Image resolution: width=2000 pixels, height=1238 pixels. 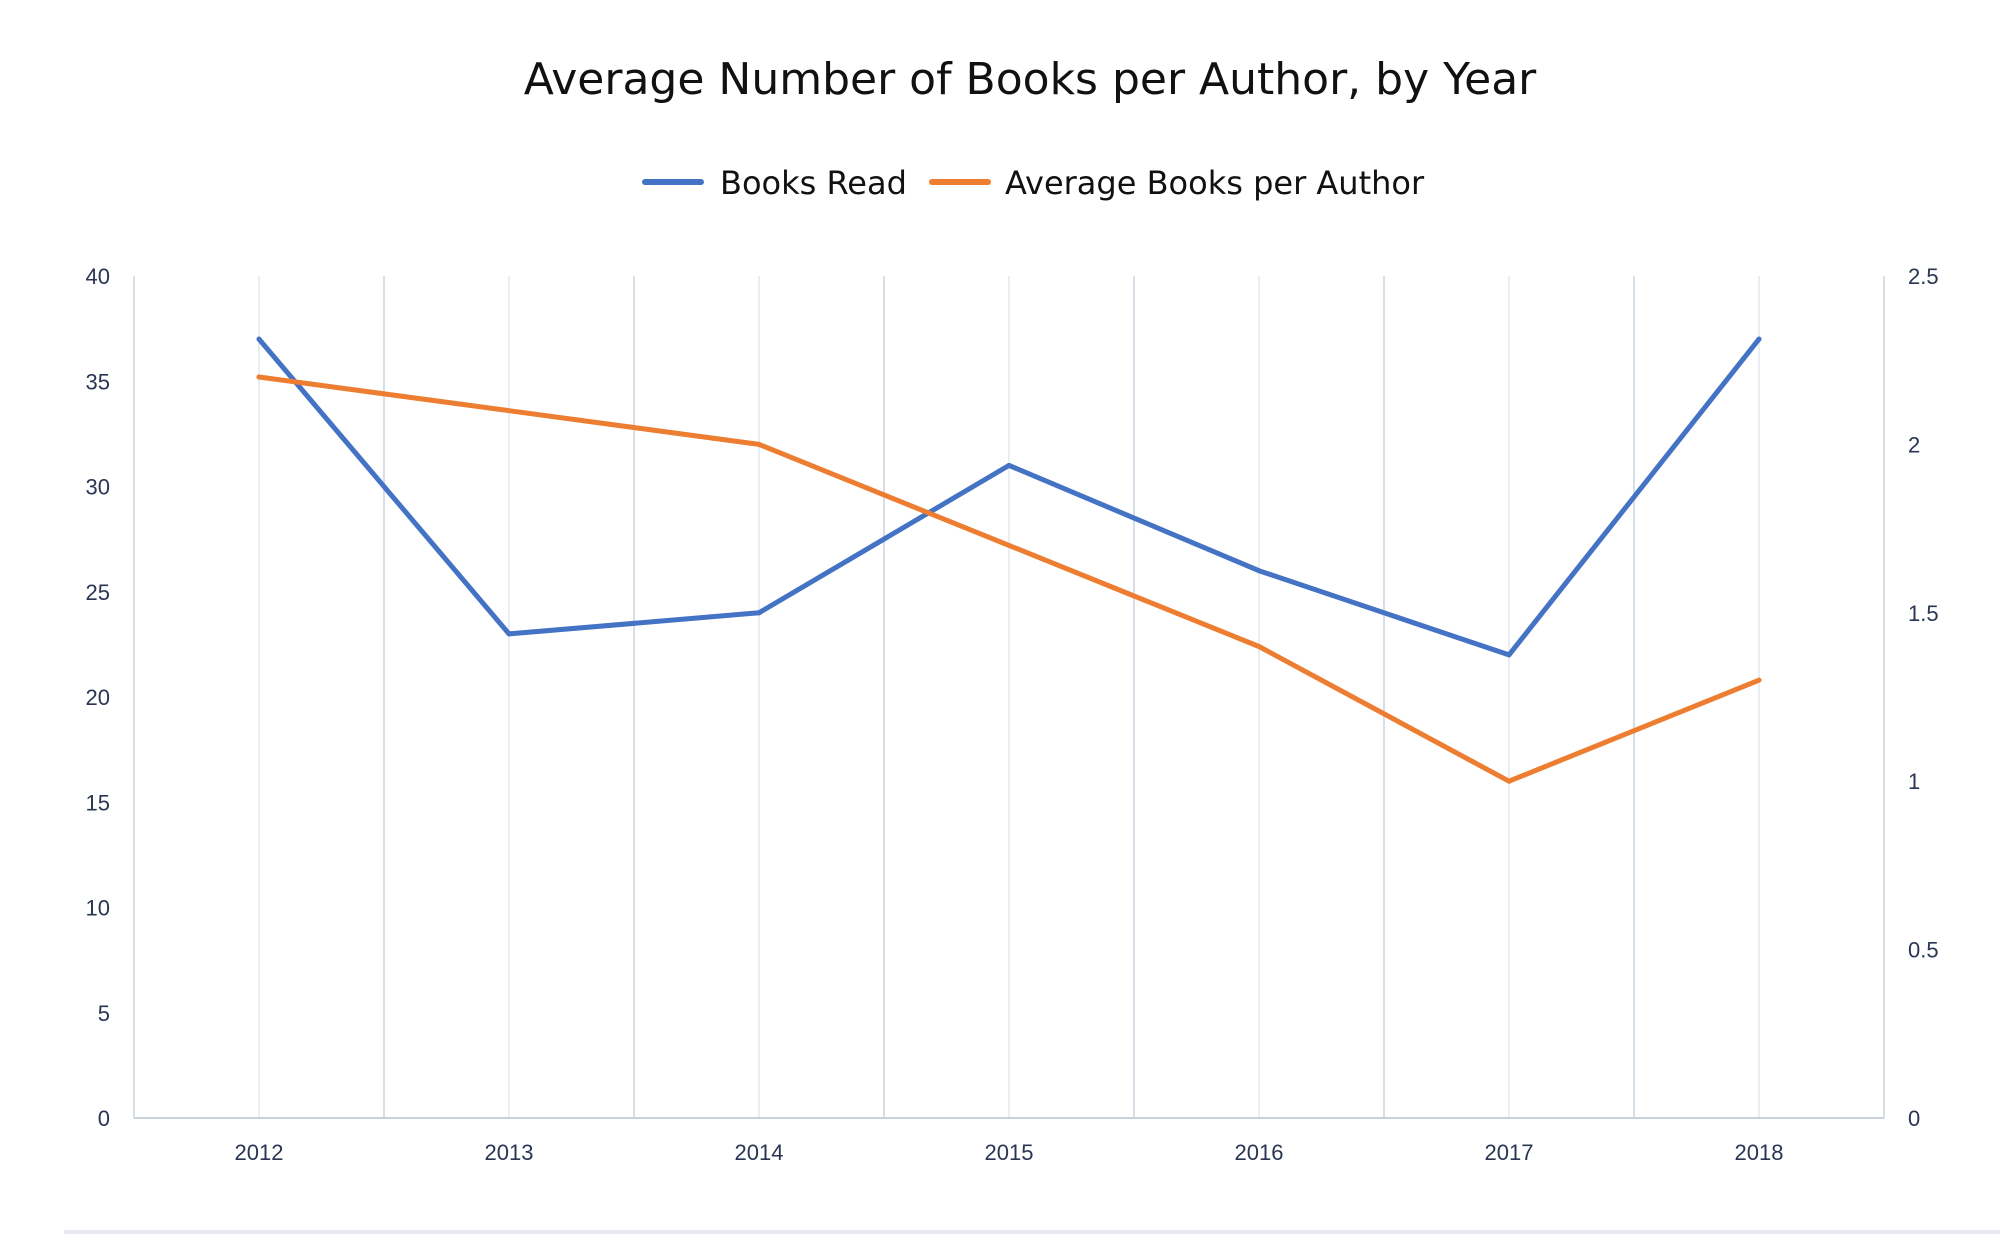 I want to click on y-right-tick-label: 1.5, so click(x=1923, y=613).